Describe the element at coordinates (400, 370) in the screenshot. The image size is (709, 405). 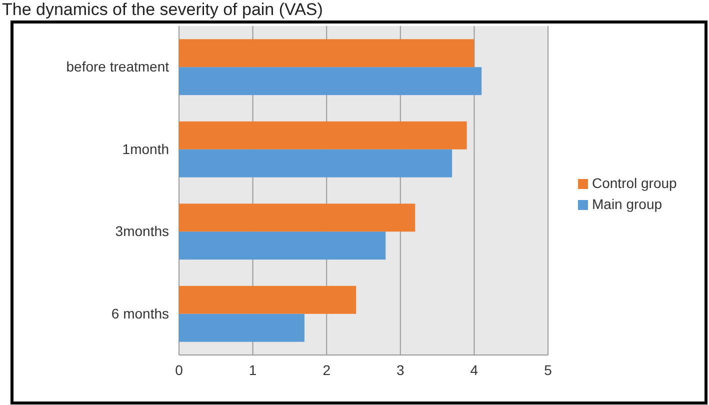
I see `x-tick-label: 3` at that location.